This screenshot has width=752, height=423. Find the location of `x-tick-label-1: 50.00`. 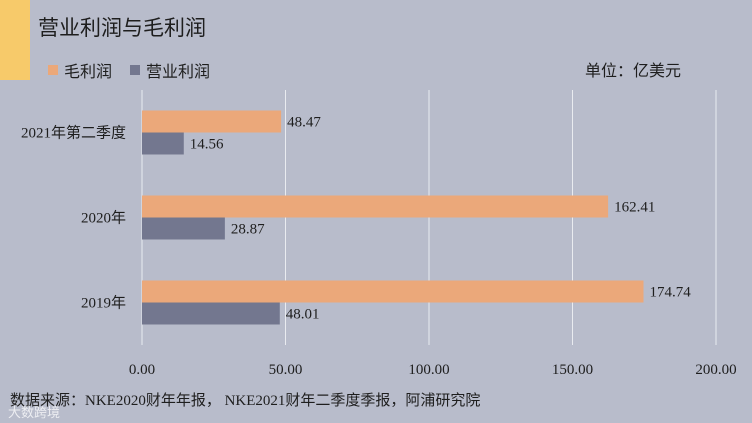

x-tick-label-1: 50.00 is located at coordinates (286, 370).